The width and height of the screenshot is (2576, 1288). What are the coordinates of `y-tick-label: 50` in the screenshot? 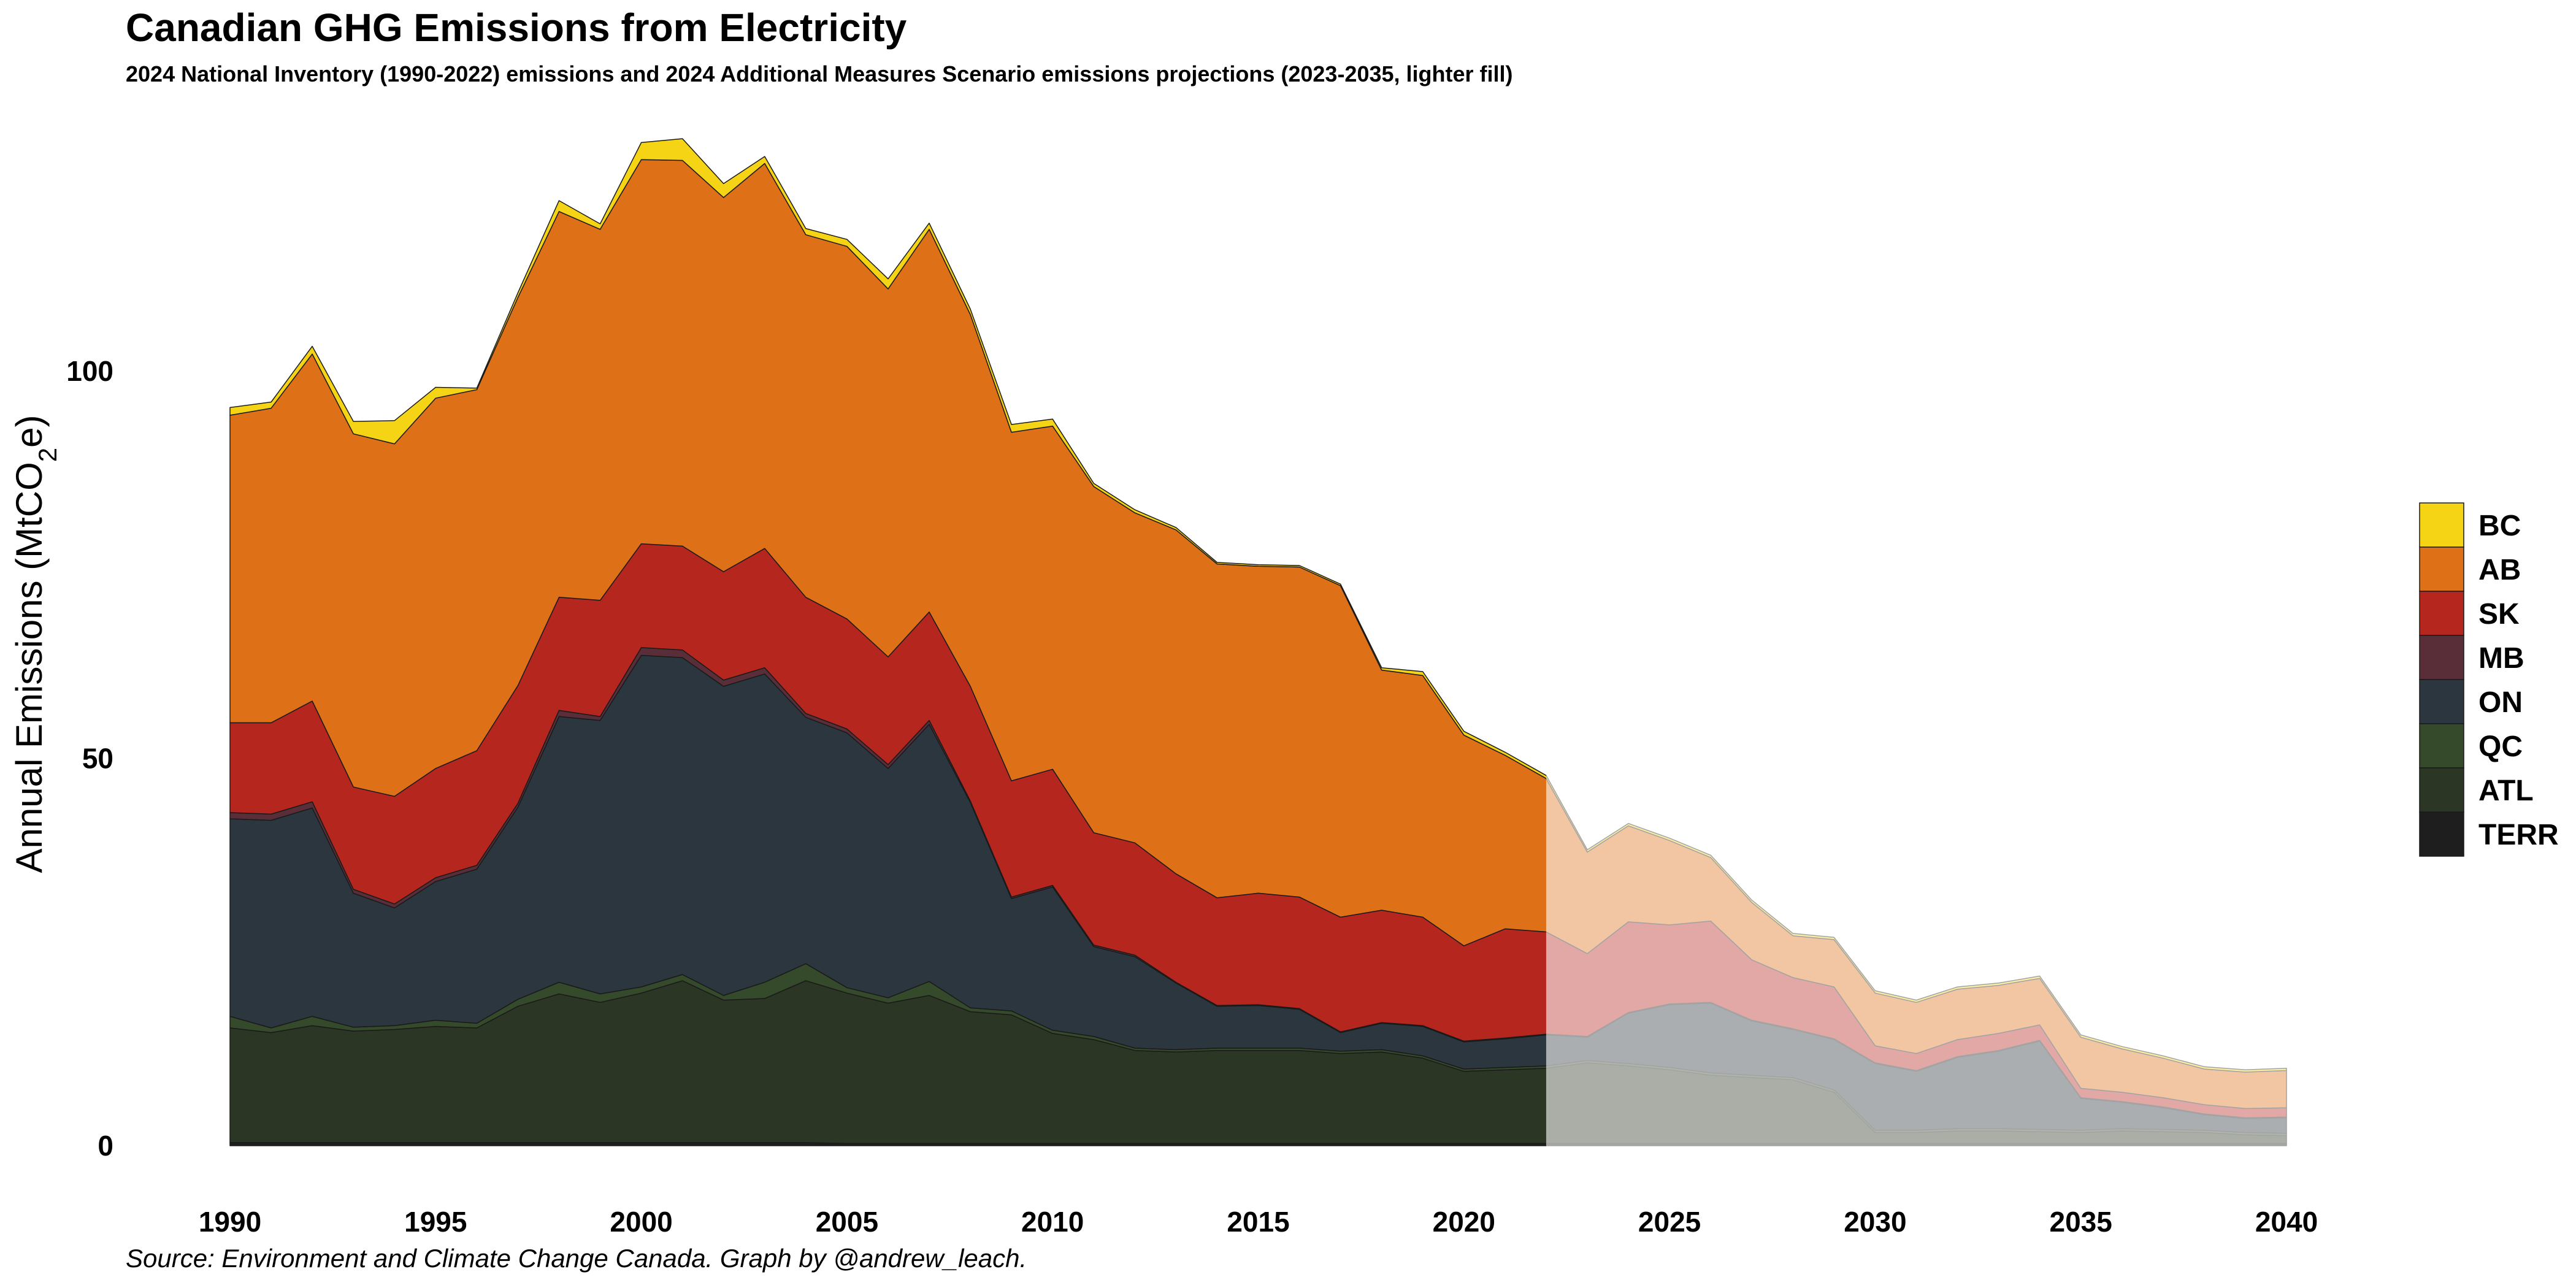 It's located at (97, 759).